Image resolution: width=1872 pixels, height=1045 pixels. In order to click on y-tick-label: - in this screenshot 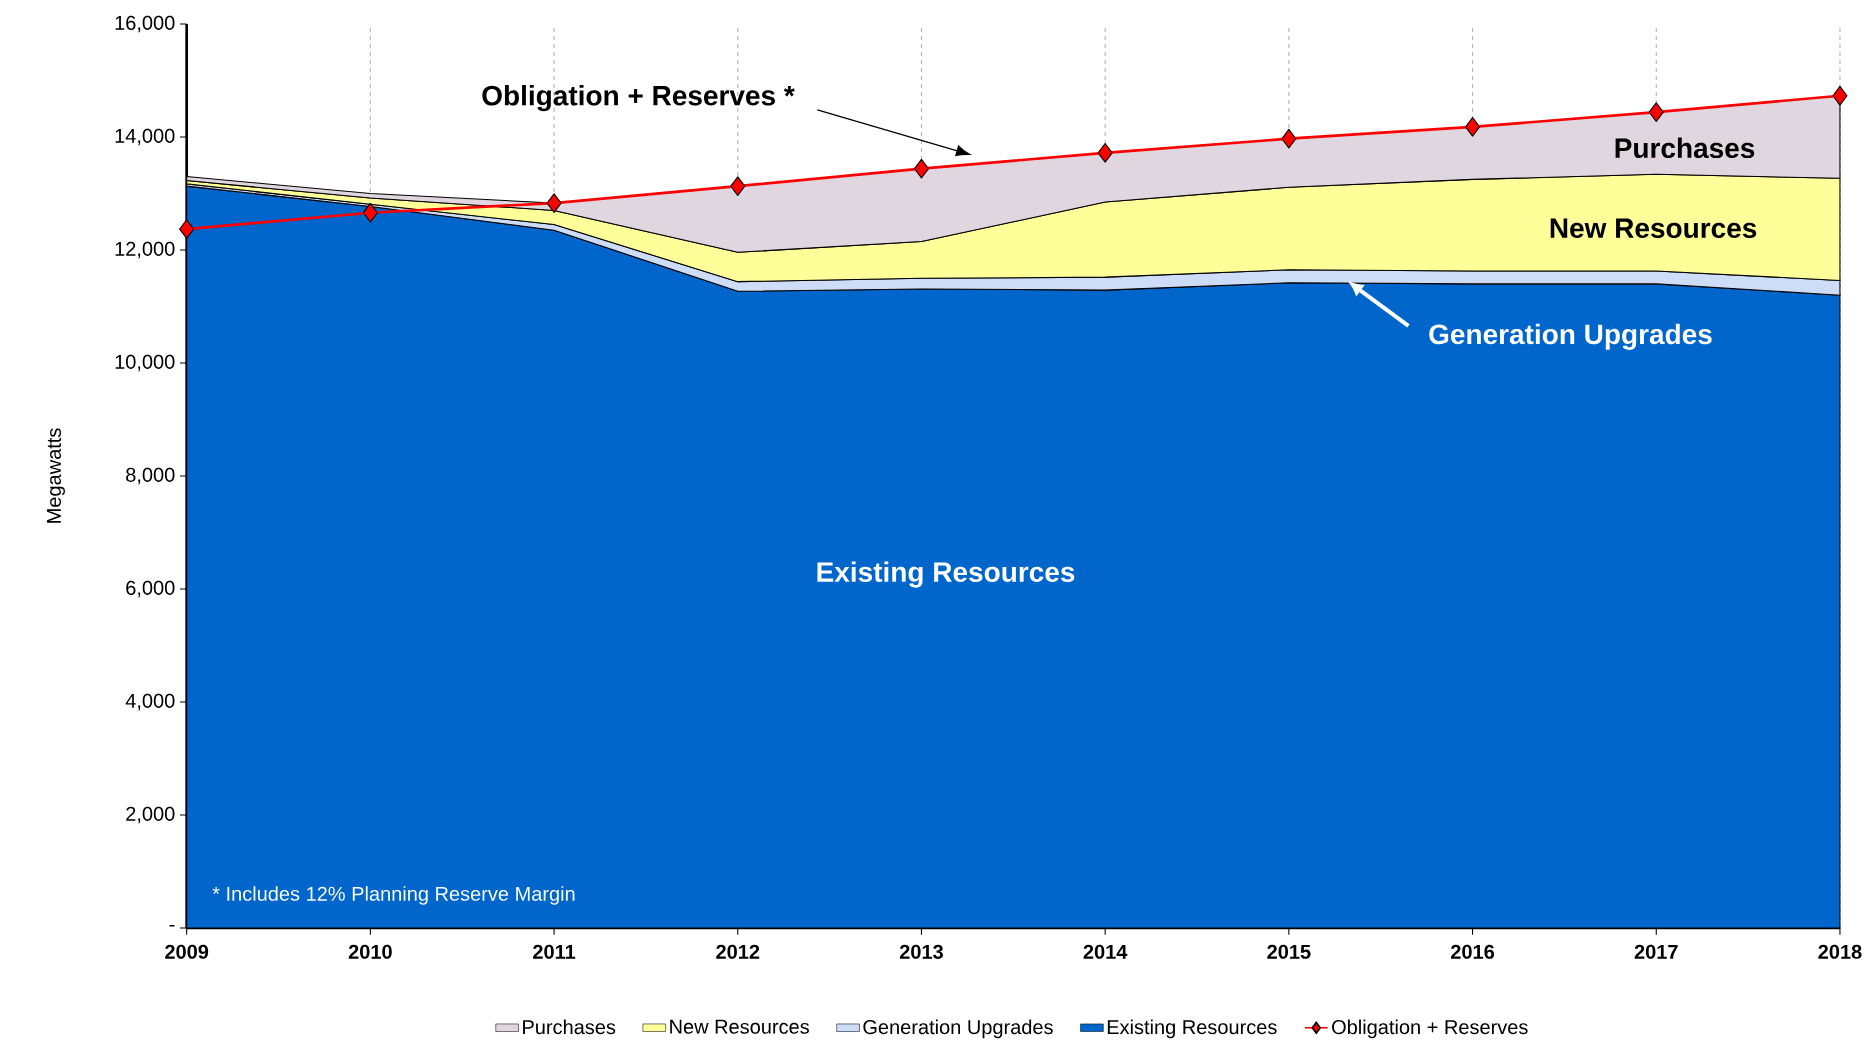, I will do `click(172, 925)`.